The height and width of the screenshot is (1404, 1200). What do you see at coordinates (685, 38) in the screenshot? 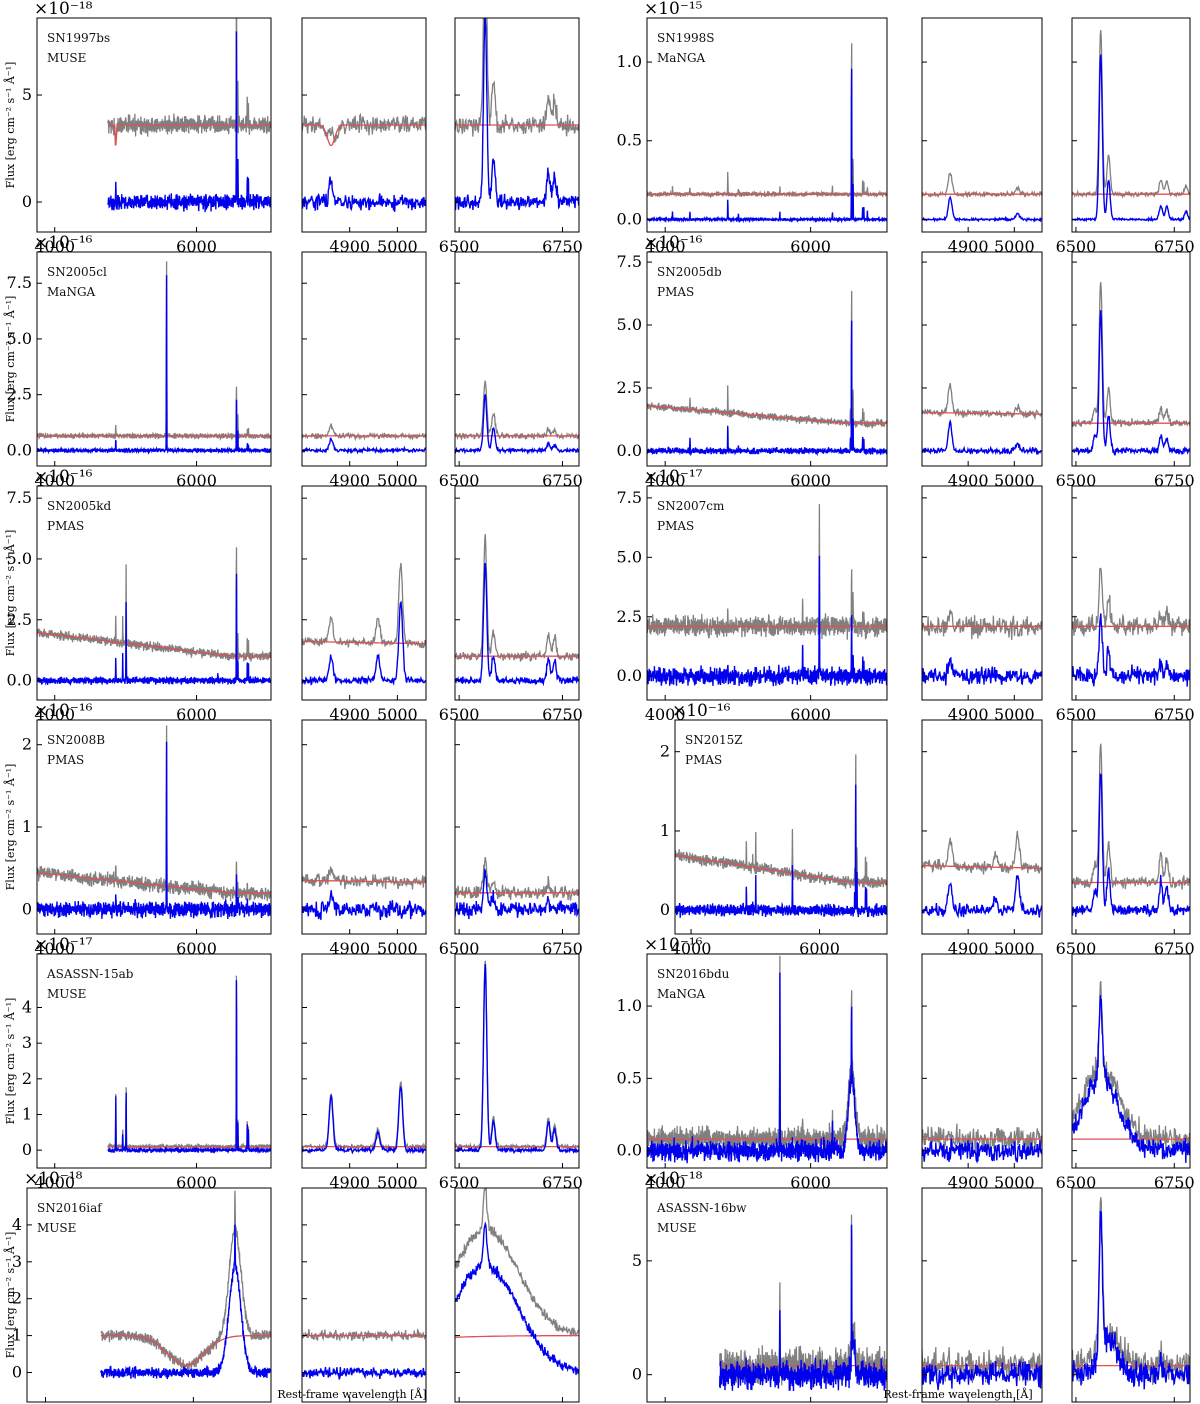
I see `object-name-label: SN1998S` at bounding box center [685, 38].